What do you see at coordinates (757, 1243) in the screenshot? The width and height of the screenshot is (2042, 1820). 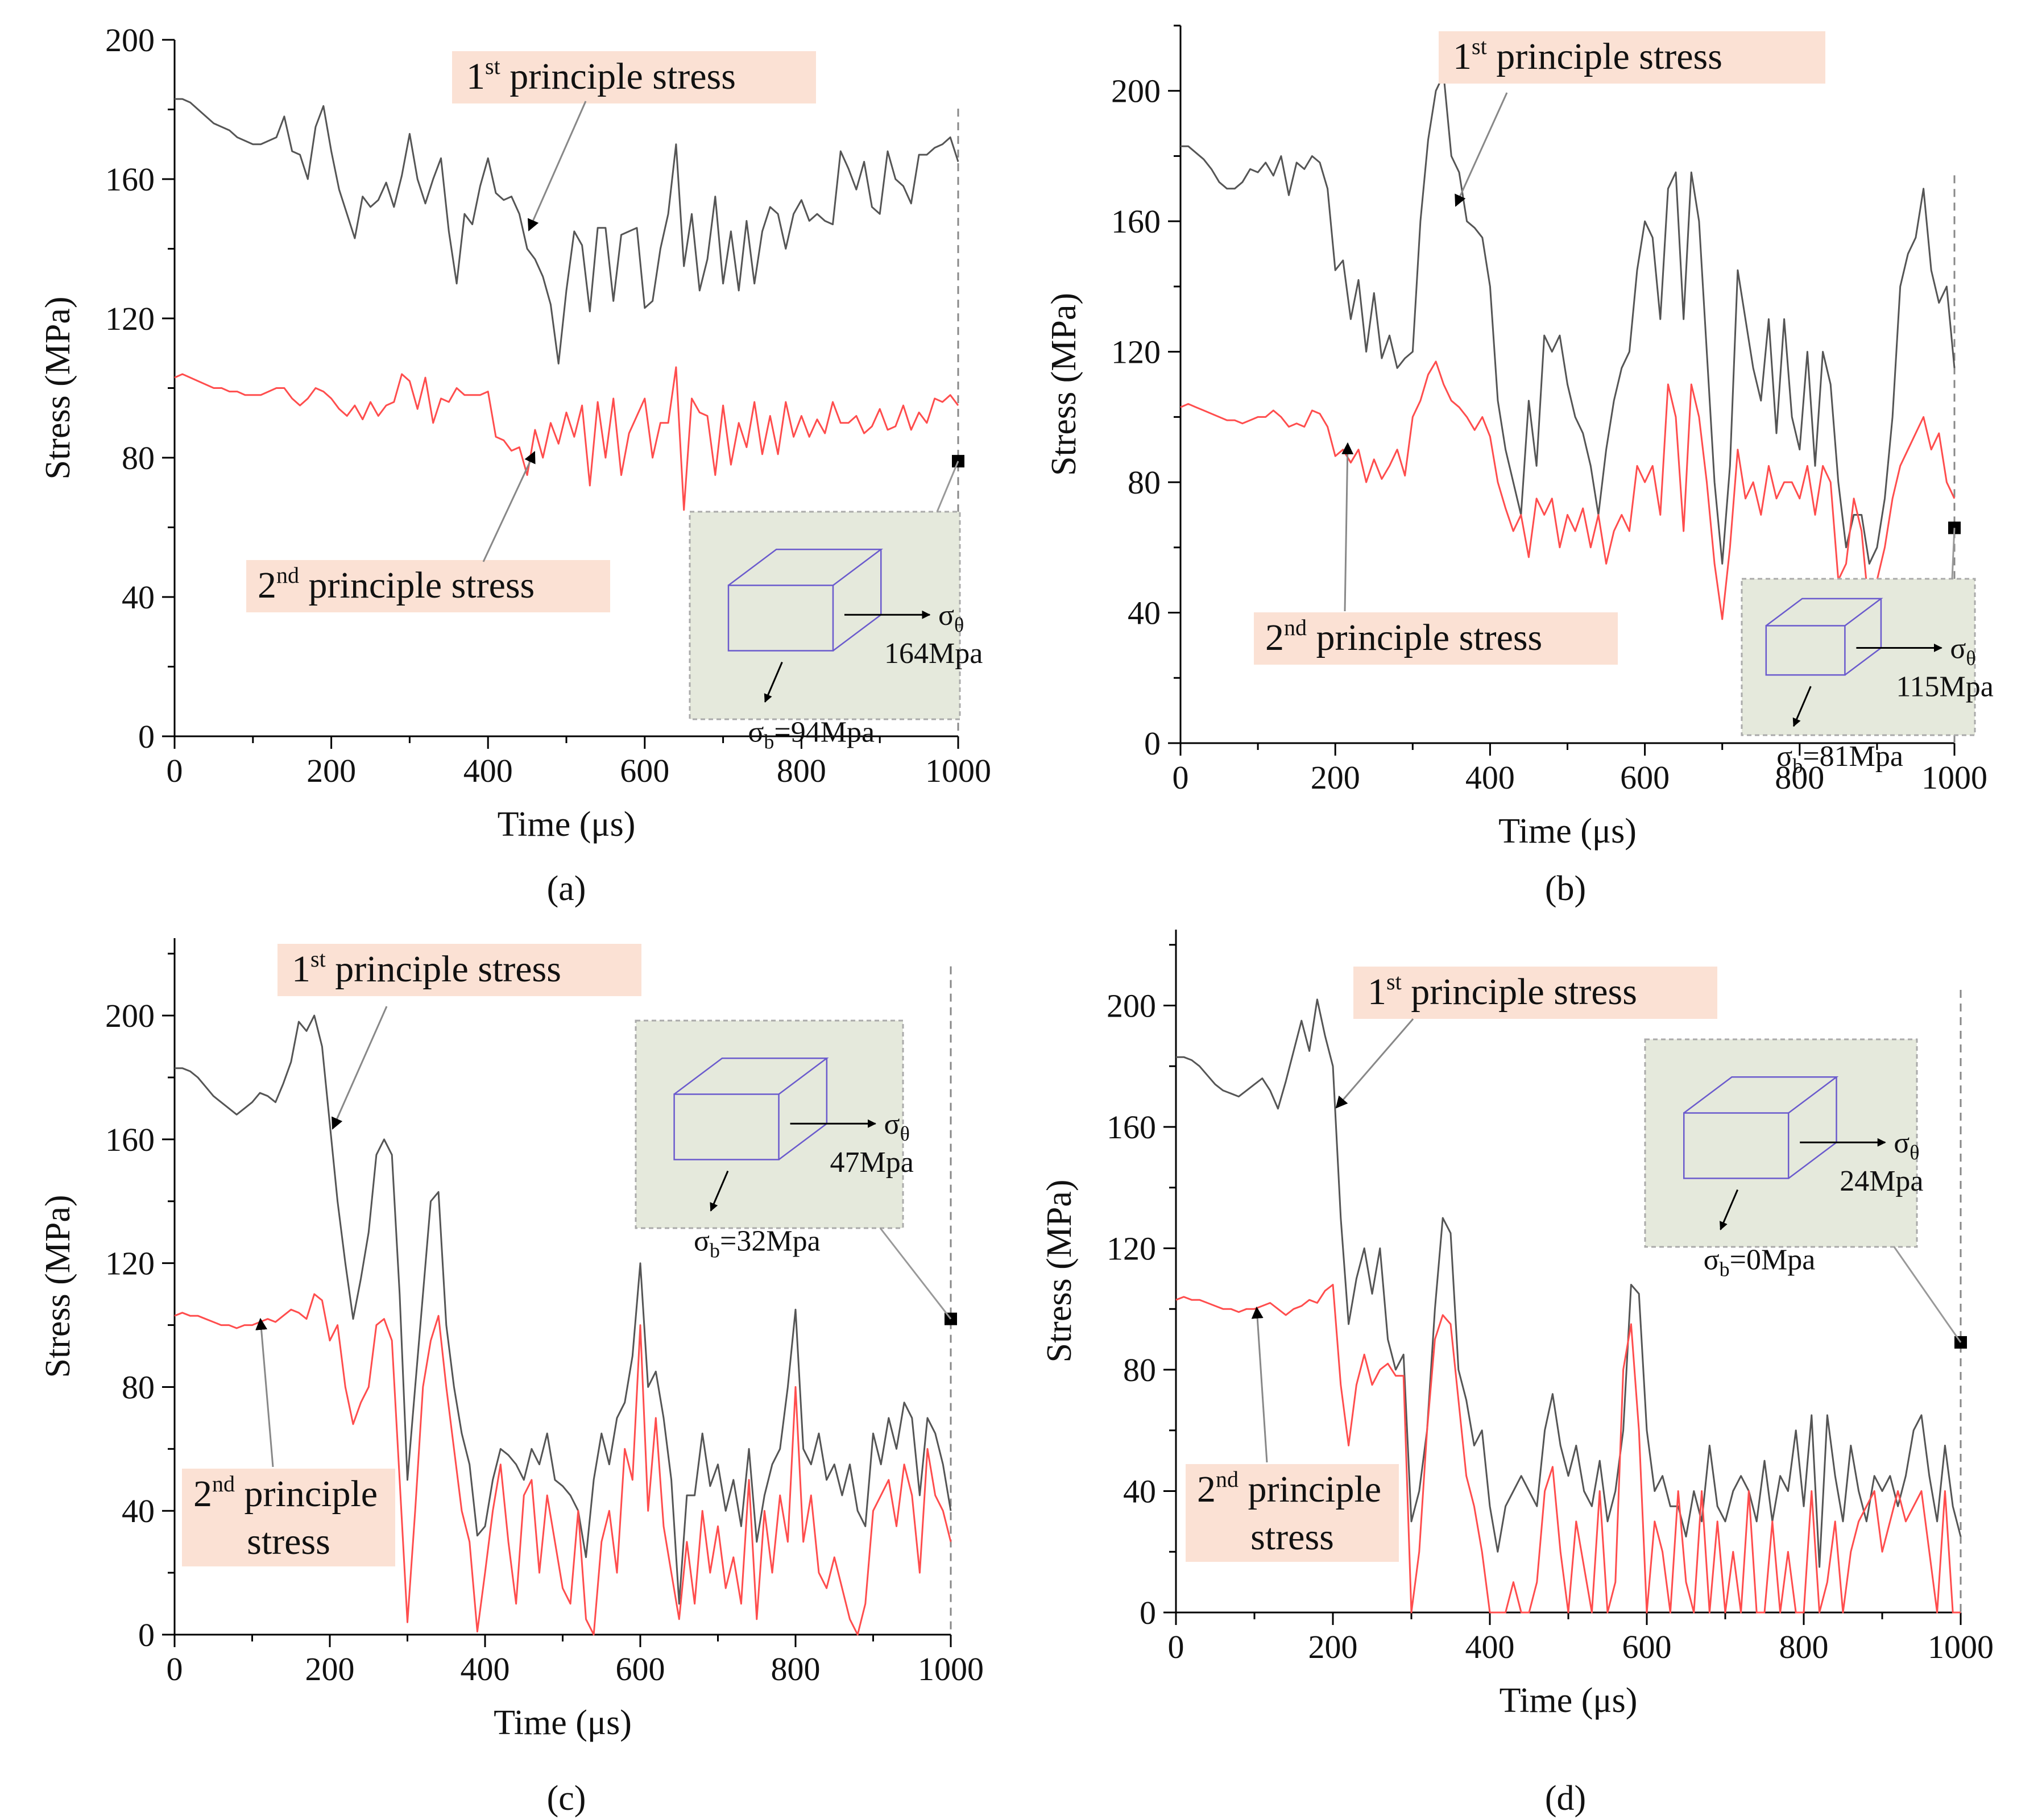 I see `sigma-b-label: σb=32Mpa` at bounding box center [757, 1243].